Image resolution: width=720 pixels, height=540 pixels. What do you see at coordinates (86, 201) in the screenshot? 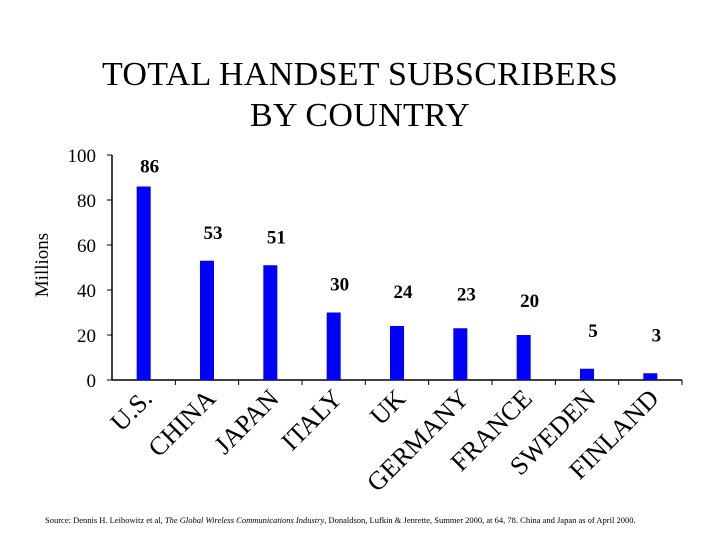
I see `y-tick-label: 80` at bounding box center [86, 201].